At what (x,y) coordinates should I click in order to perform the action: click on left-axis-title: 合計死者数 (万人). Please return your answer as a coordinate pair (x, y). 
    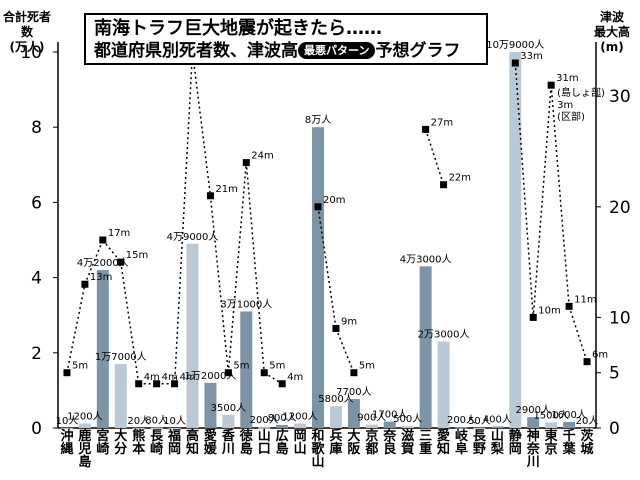
    Looking at the image, I should click on (27, 32).